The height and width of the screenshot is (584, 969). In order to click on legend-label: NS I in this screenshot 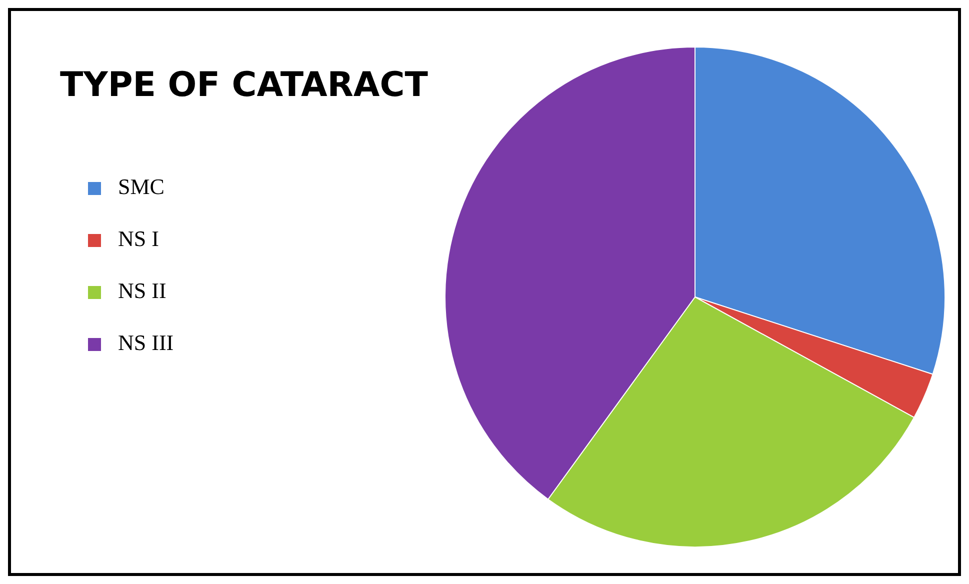, I will do `click(138, 238)`.